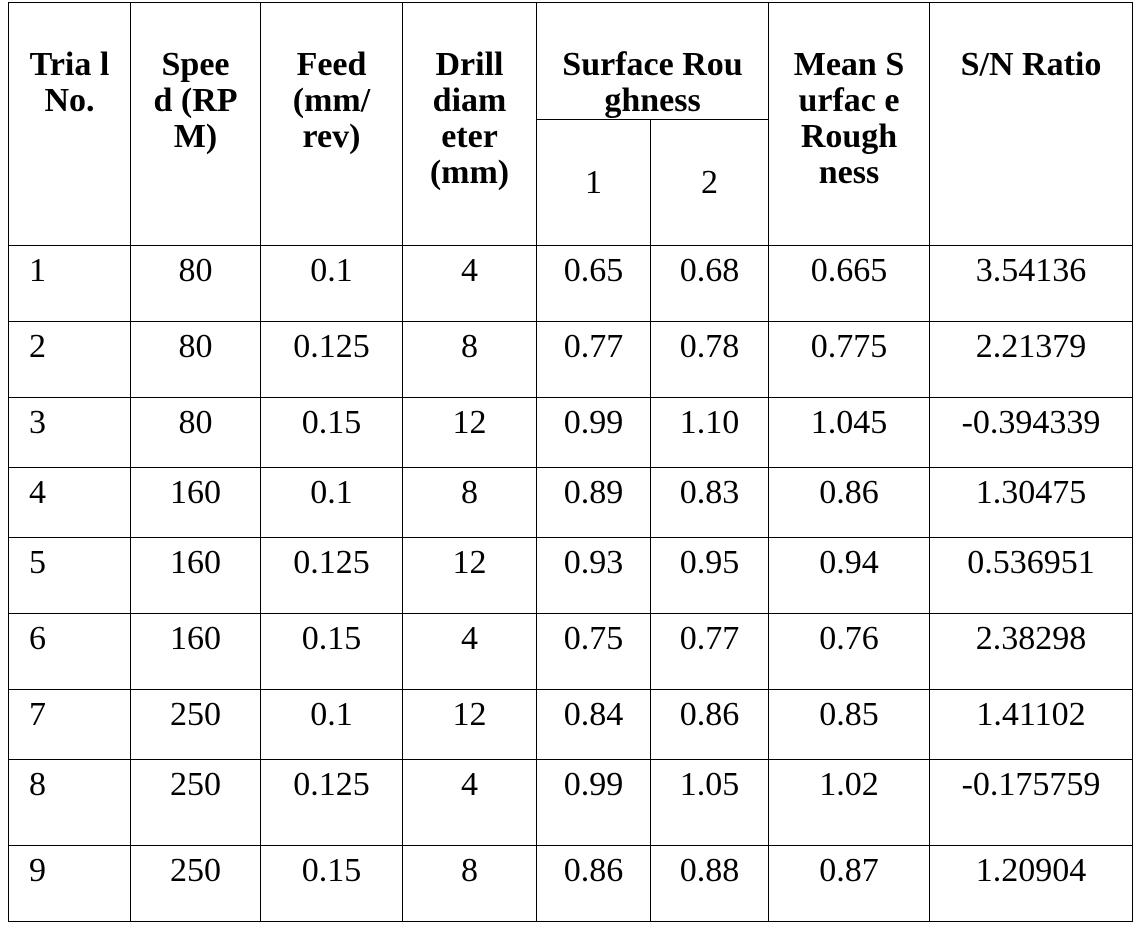 The image size is (1144, 927). Describe the element at coordinates (849, 575) in the screenshot. I see `cell-mean-roughness: 0.94` at that location.